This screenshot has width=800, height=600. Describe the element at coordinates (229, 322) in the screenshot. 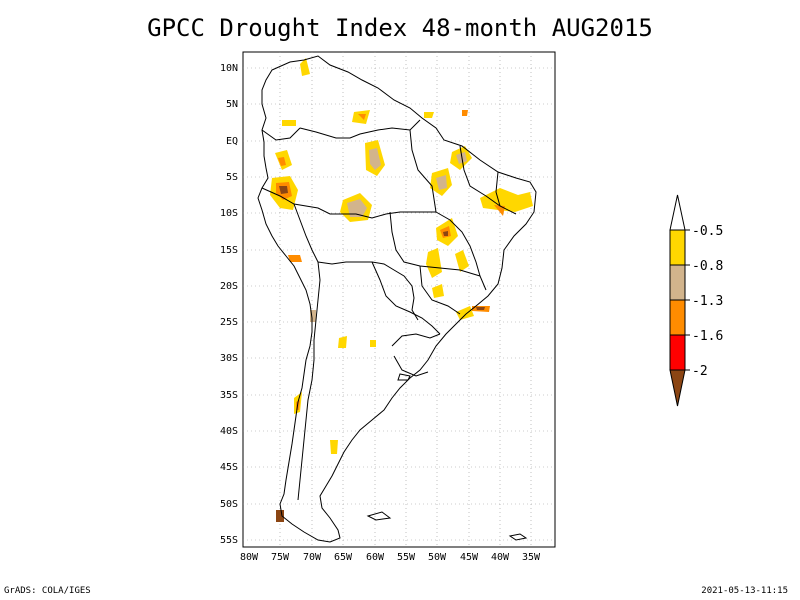

I see `lat-tick: 25S` at that location.